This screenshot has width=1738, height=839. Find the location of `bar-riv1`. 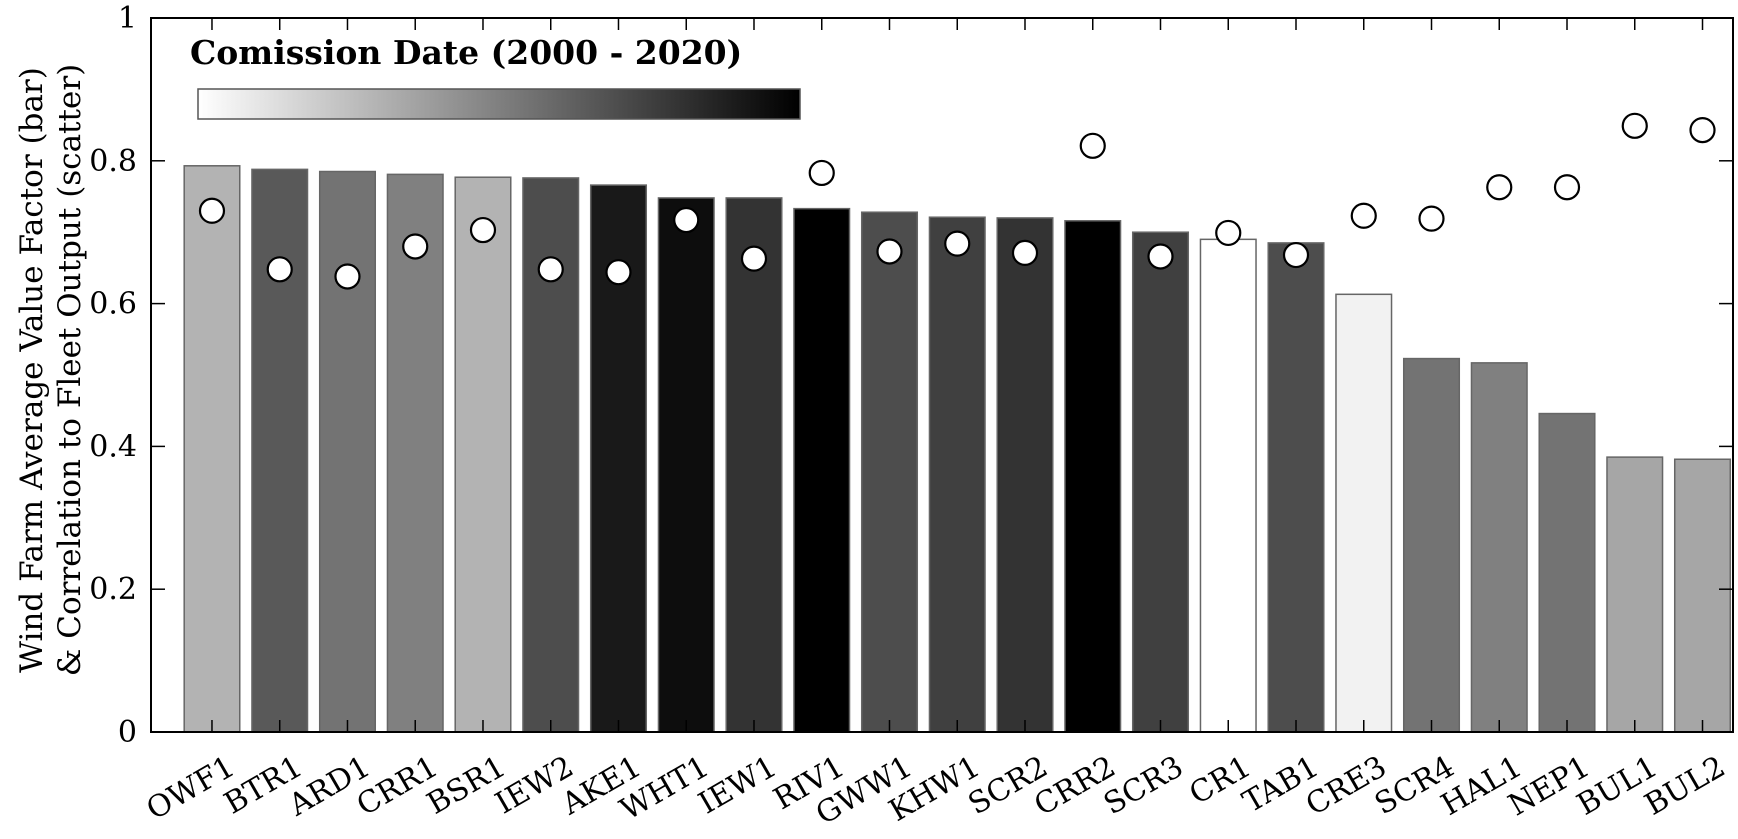

bar-riv1 is located at coordinates (822, 470).